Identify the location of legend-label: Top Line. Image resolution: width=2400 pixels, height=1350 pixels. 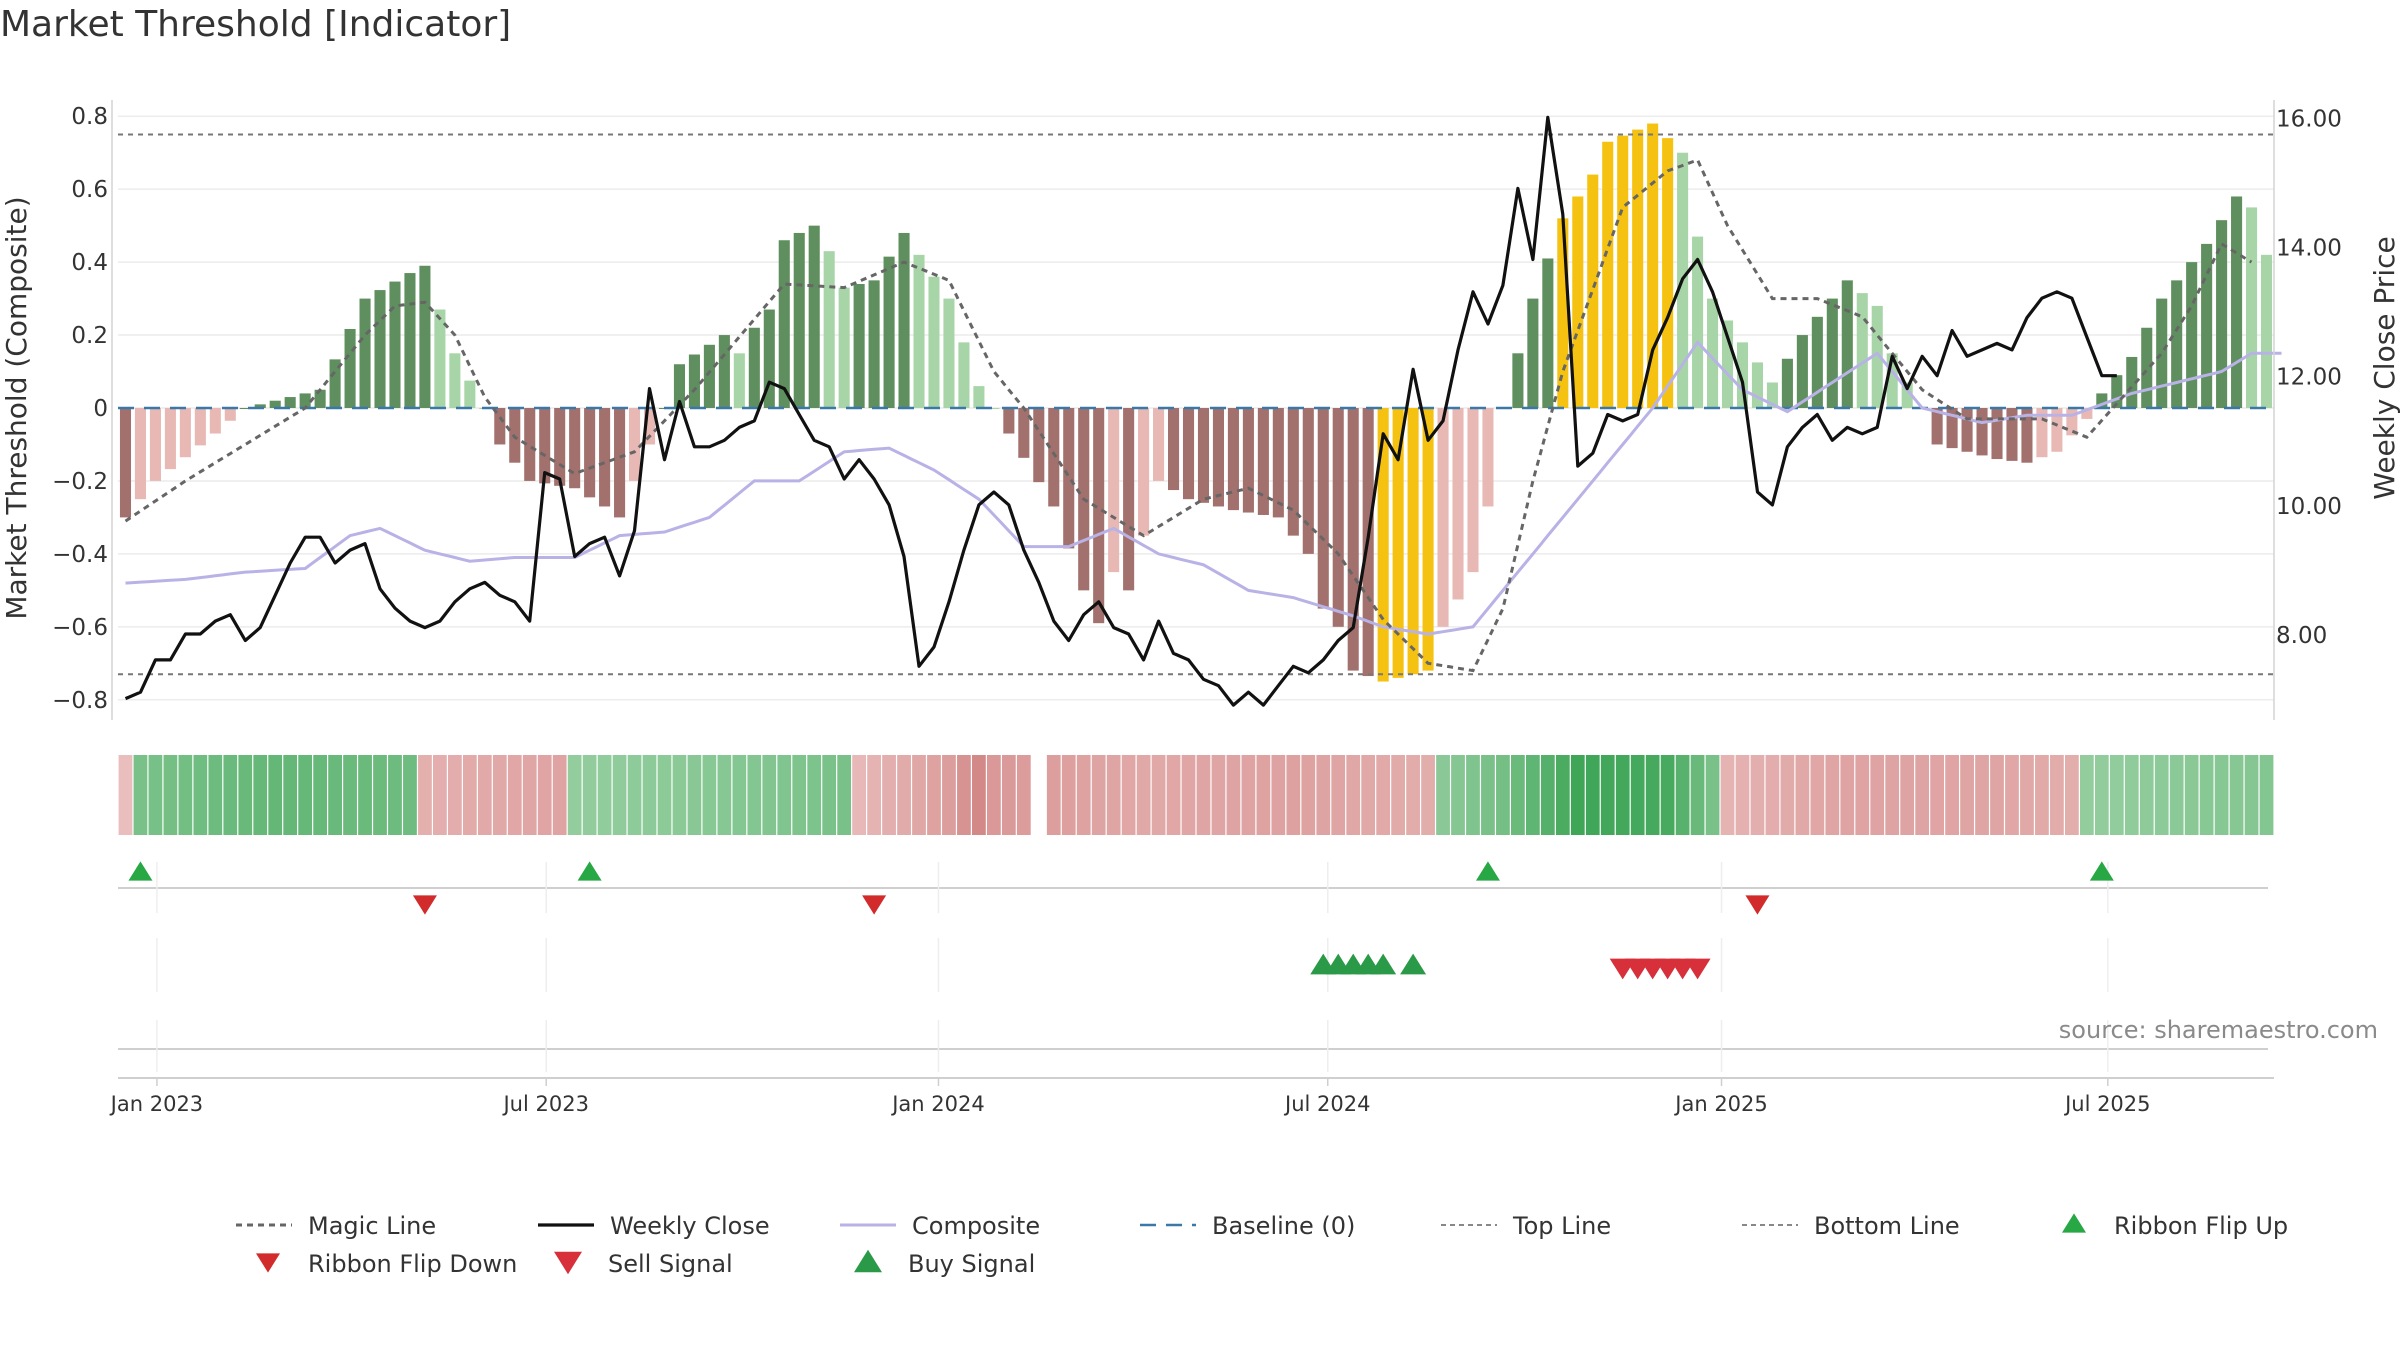
(1561, 1226).